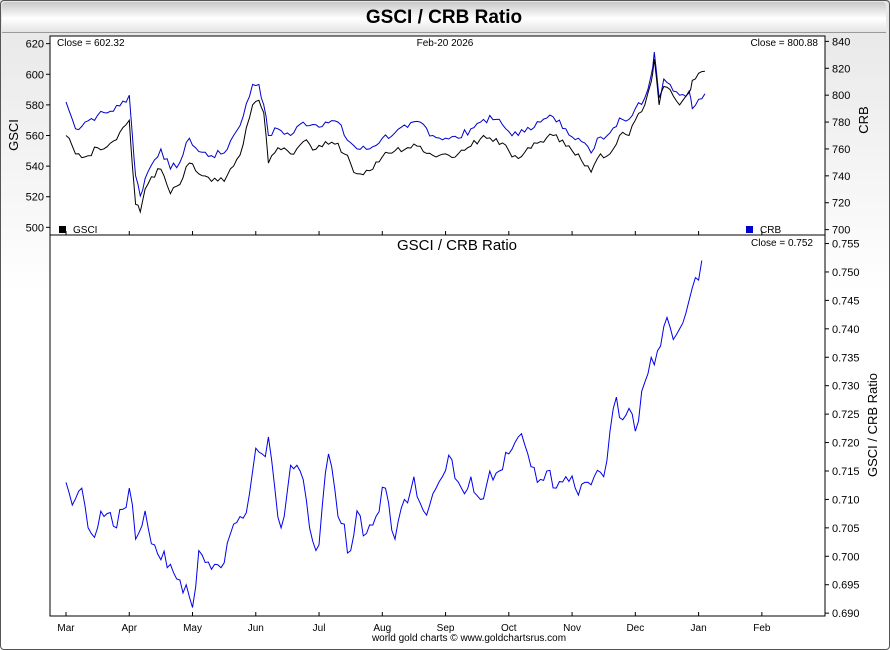  Describe the element at coordinates (382, 628) in the screenshot. I see `month-label: Aug` at that location.